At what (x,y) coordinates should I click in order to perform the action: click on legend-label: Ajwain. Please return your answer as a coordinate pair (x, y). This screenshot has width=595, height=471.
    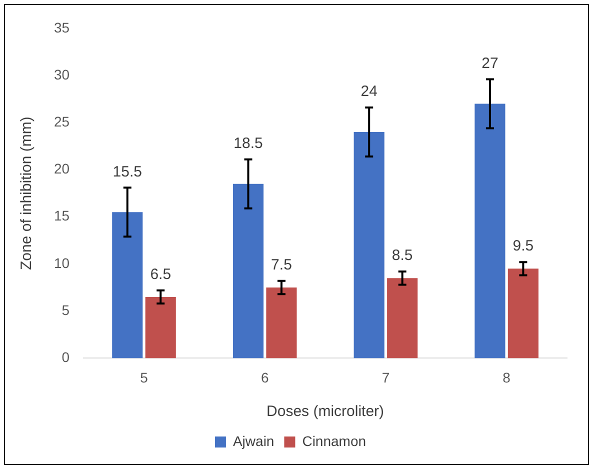
    Looking at the image, I should click on (253, 440).